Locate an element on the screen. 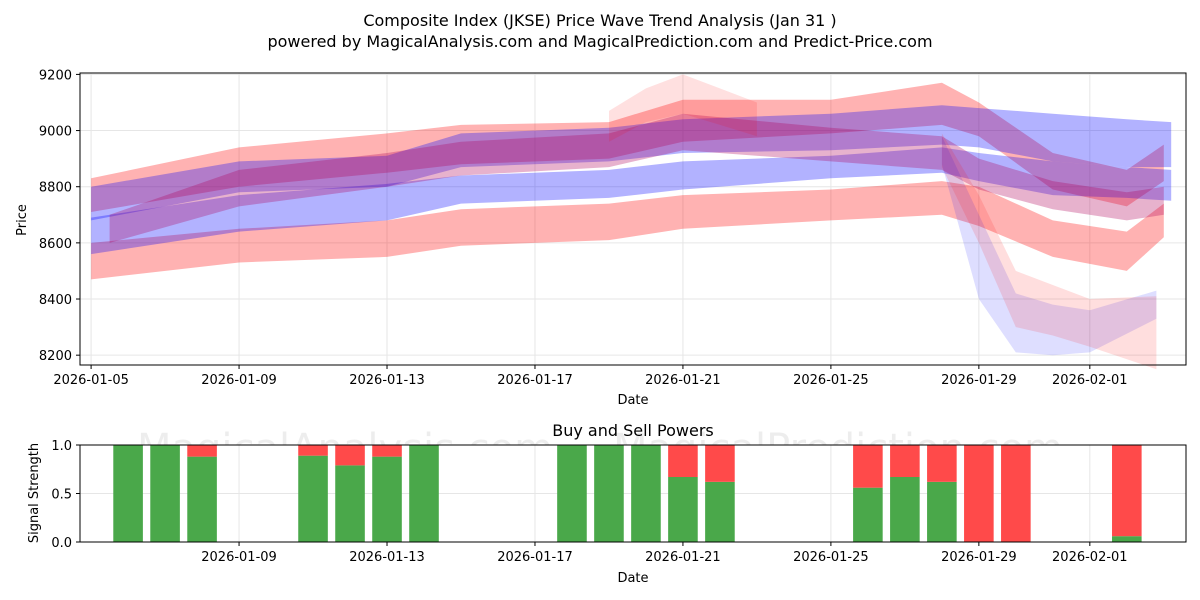 Image resolution: width=1200 pixels, height=600 pixels. price-band-red-crash is located at coordinates (1049, 251).